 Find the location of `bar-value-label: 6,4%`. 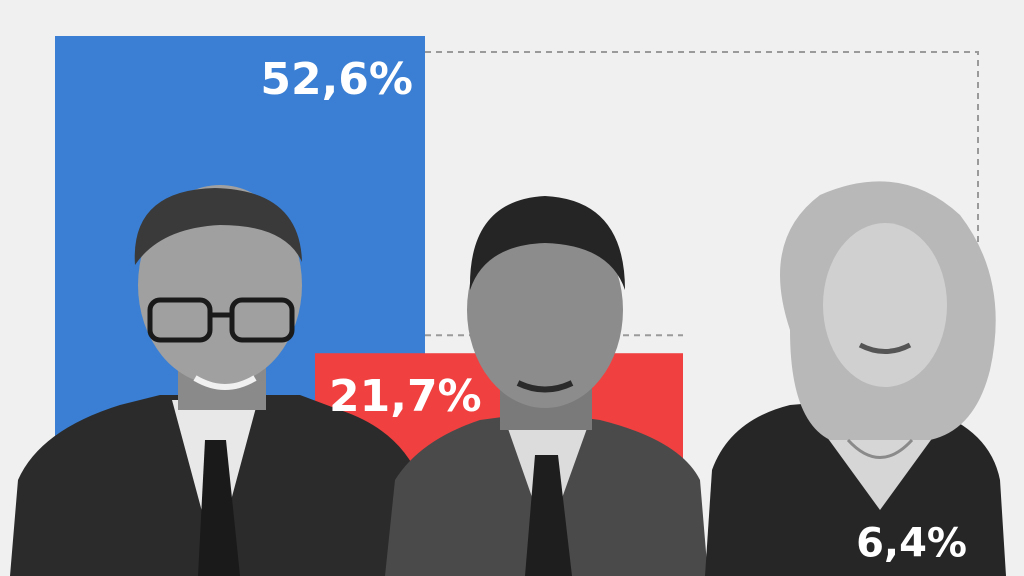

bar-value-label: 6,4% is located at coordinates (911, 543).